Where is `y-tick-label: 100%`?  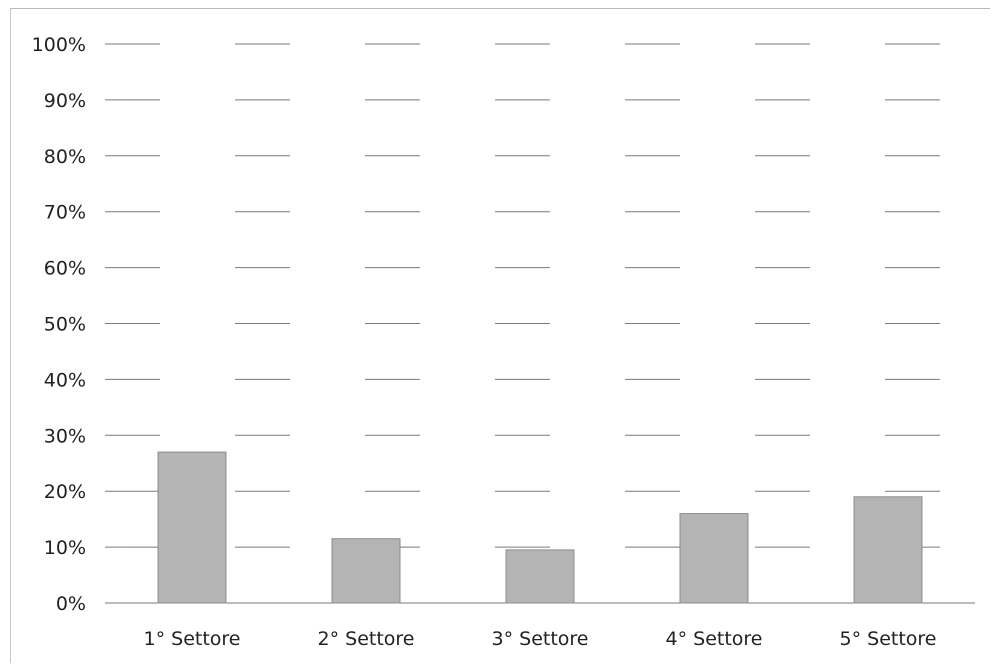
y-tick-label: 100% is located at coordinates (59, 45).